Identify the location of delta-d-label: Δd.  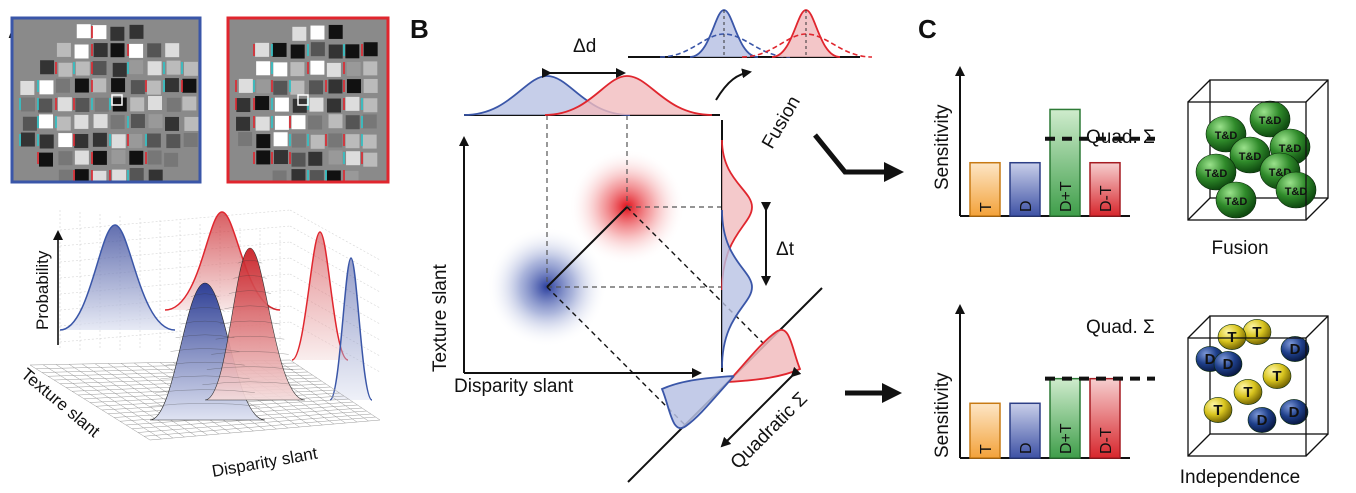
(584, 46).